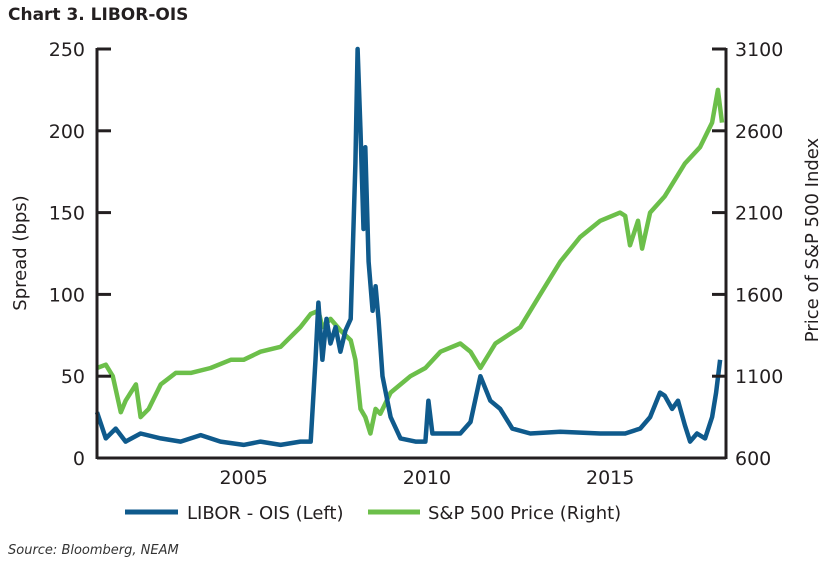 This screenshot has width=833, height=567. Describe the element at coordinates (73, 377) in the screenshot. I see `y-tick-label: 50` at that location.